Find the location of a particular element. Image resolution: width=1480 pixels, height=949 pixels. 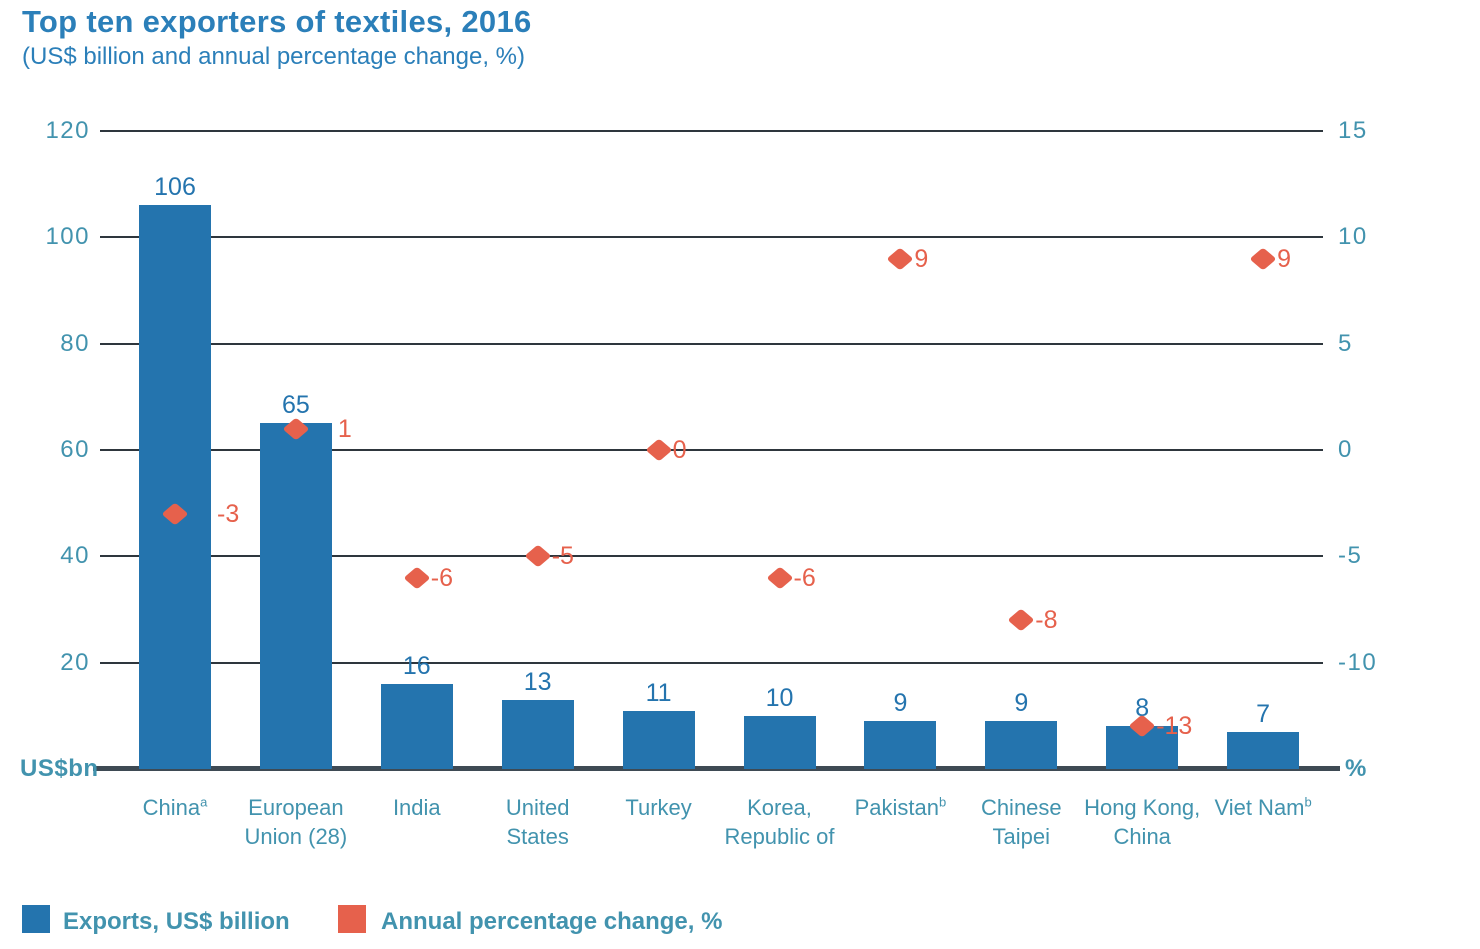

bar-value-chinese-taipei: 9 is located at coordinates (1021, 703).